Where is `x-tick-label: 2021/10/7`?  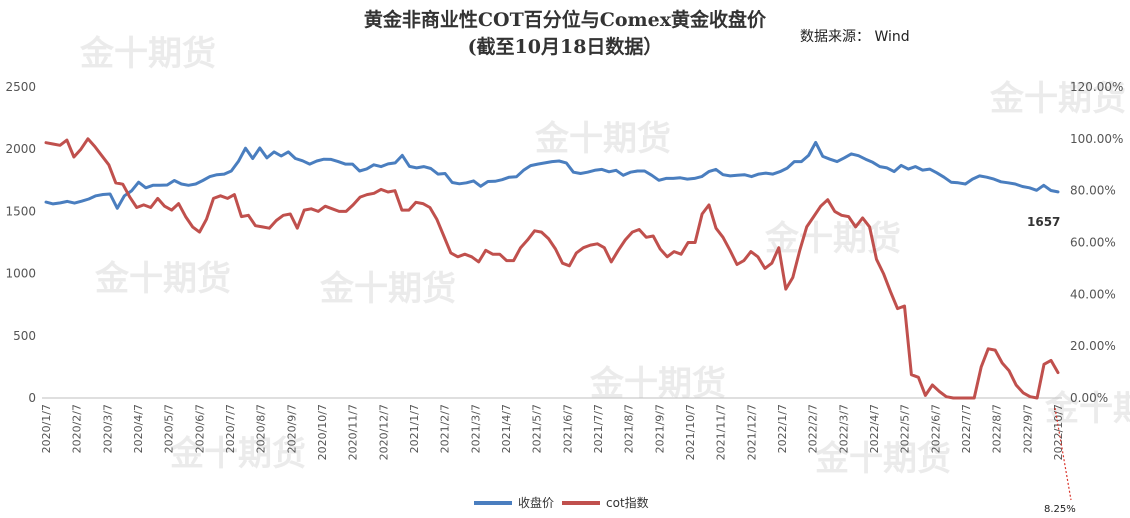 x-tick-label: 2021/10/7 is located at coordinates (690, 432).